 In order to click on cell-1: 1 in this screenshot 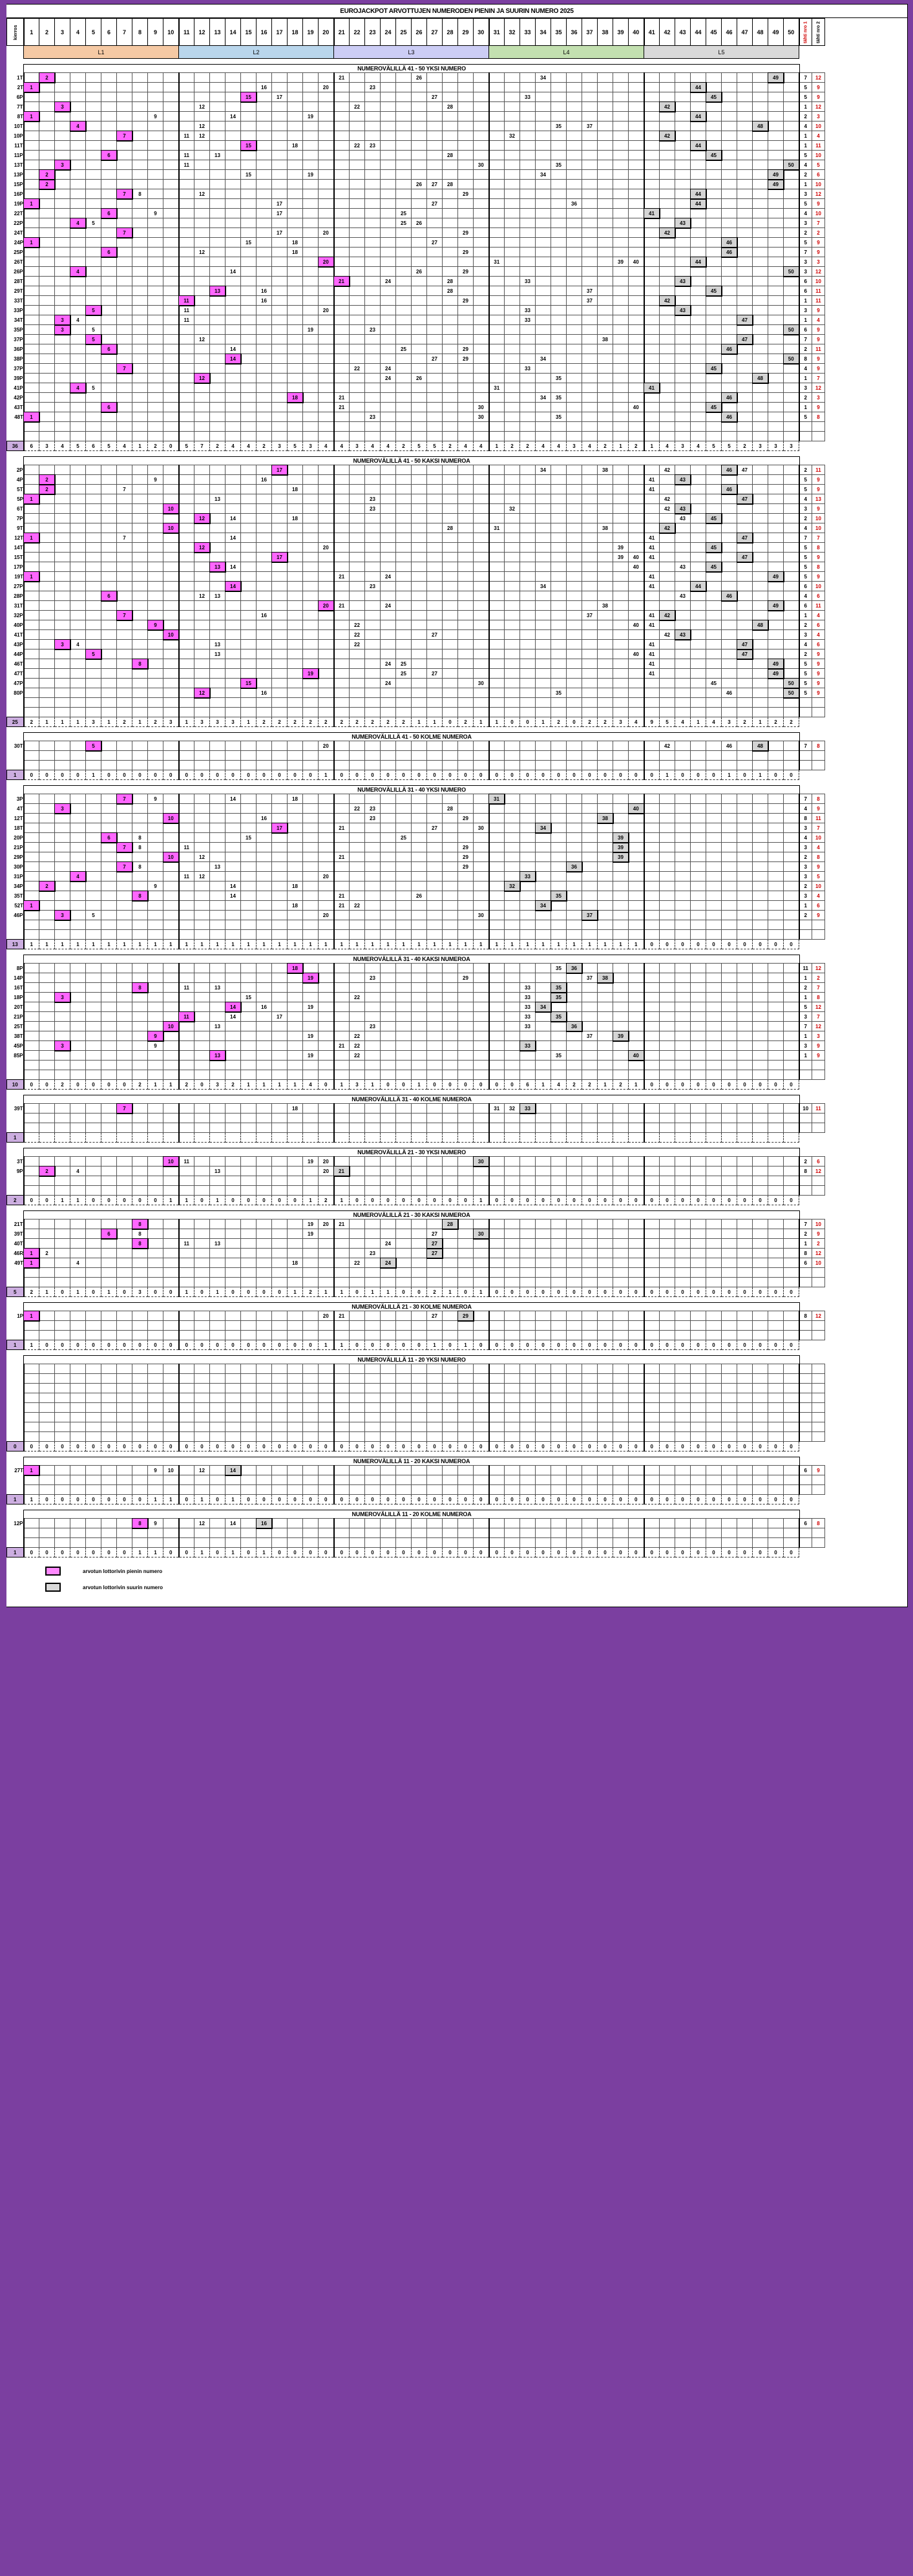, I will do `click(31, 499)`.